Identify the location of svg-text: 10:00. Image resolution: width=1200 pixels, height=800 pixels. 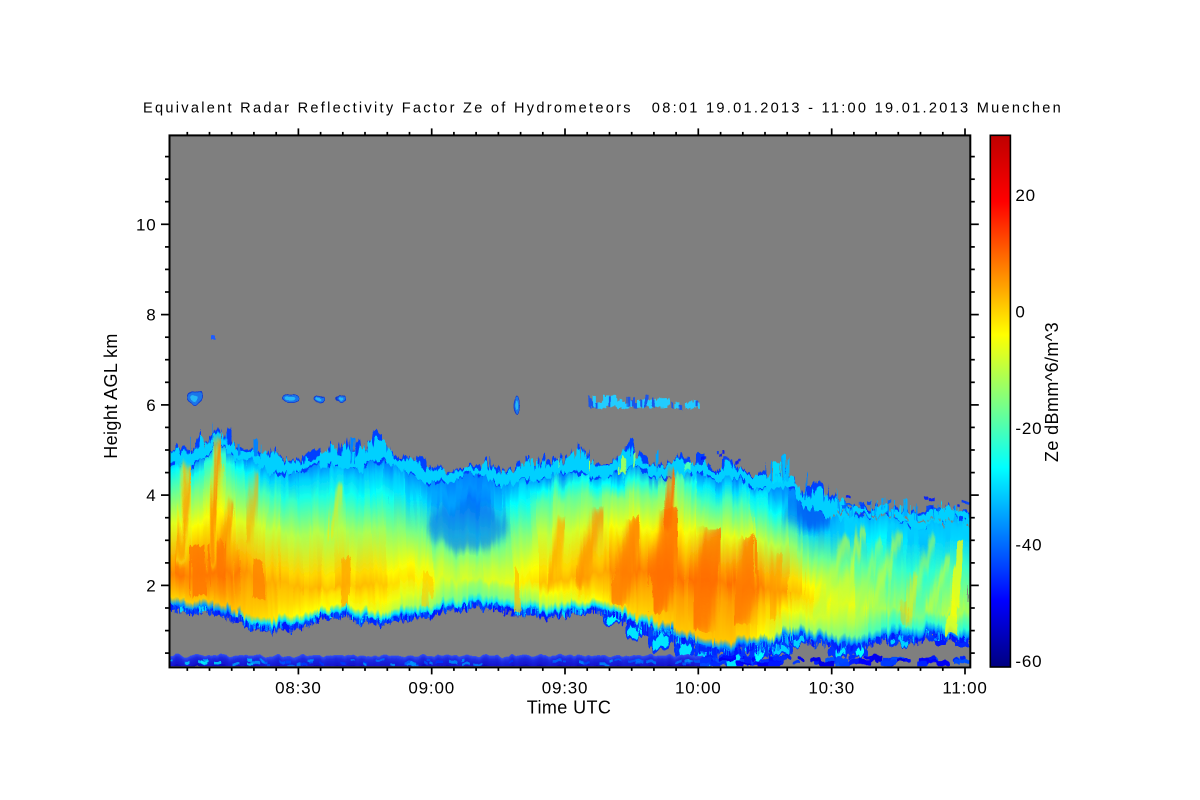
(698, 688).